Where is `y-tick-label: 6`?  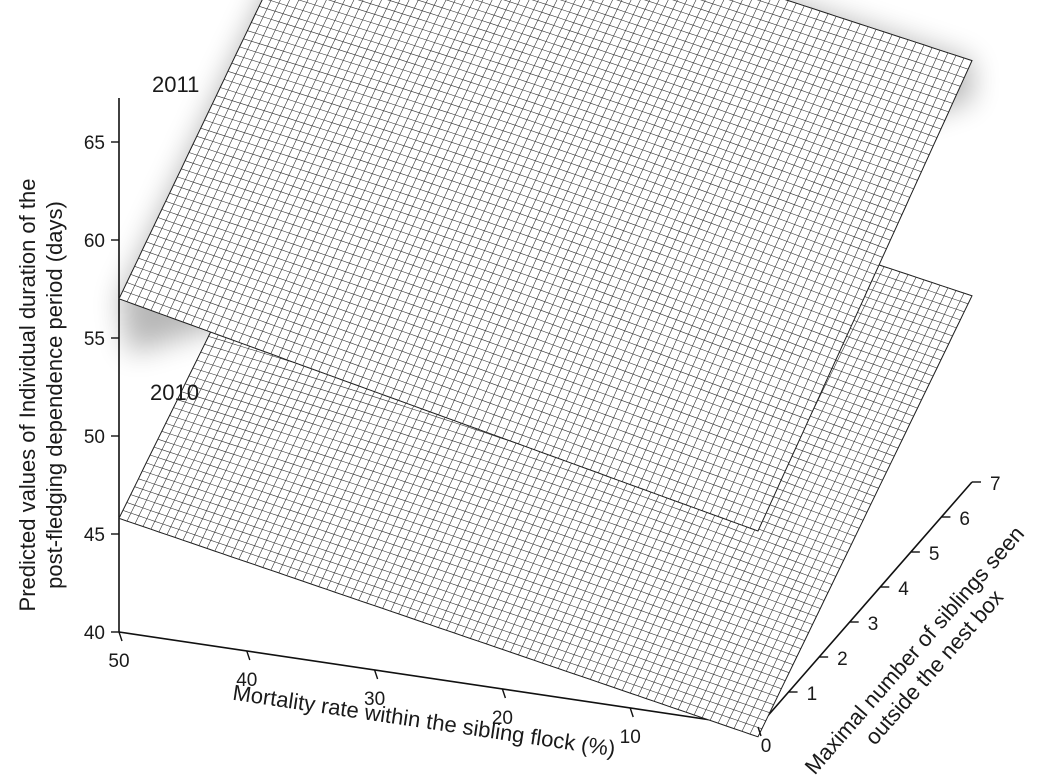 y-tick-label: 6 is located at coordinates (964, 519).